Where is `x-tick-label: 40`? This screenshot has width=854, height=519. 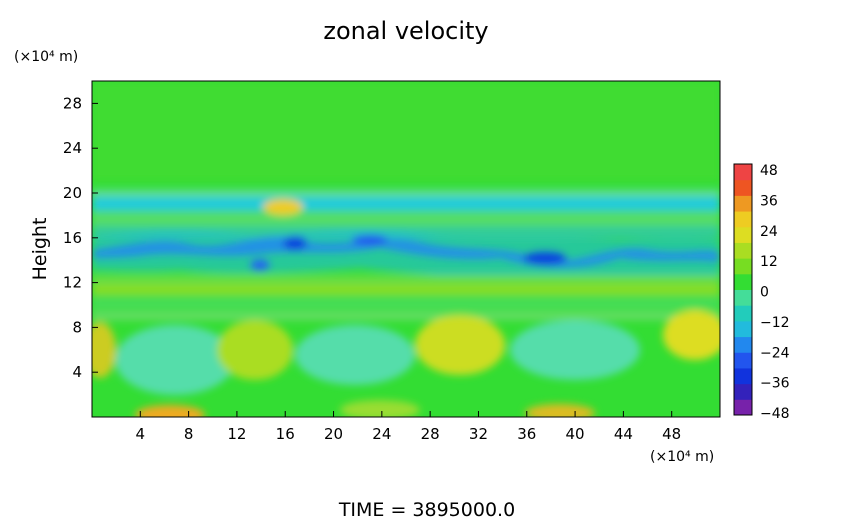 x-tick-label: 40 is located at coordinates (575, 434).